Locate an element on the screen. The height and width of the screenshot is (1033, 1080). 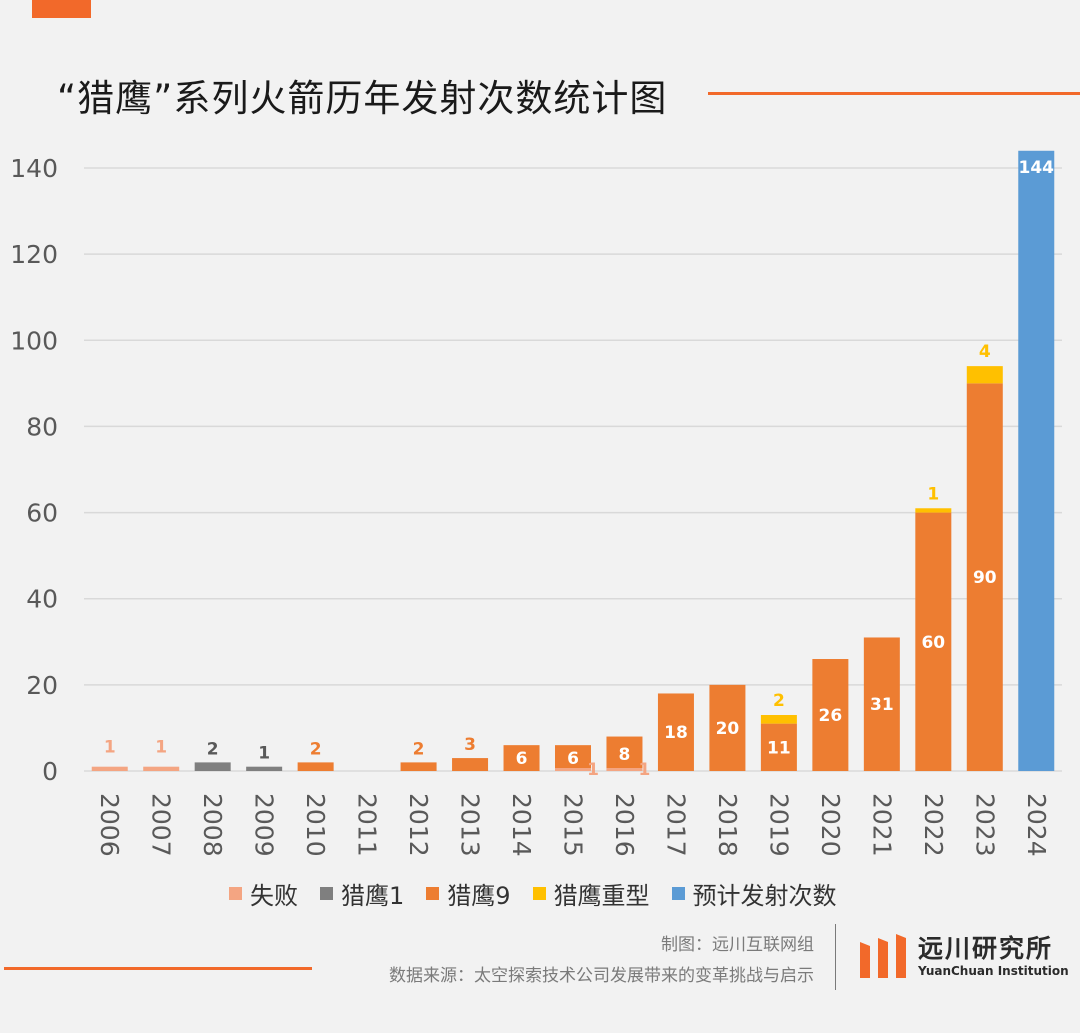
legend-label-falcon9: 猎鹰9 is located at coordinates (479, 896).